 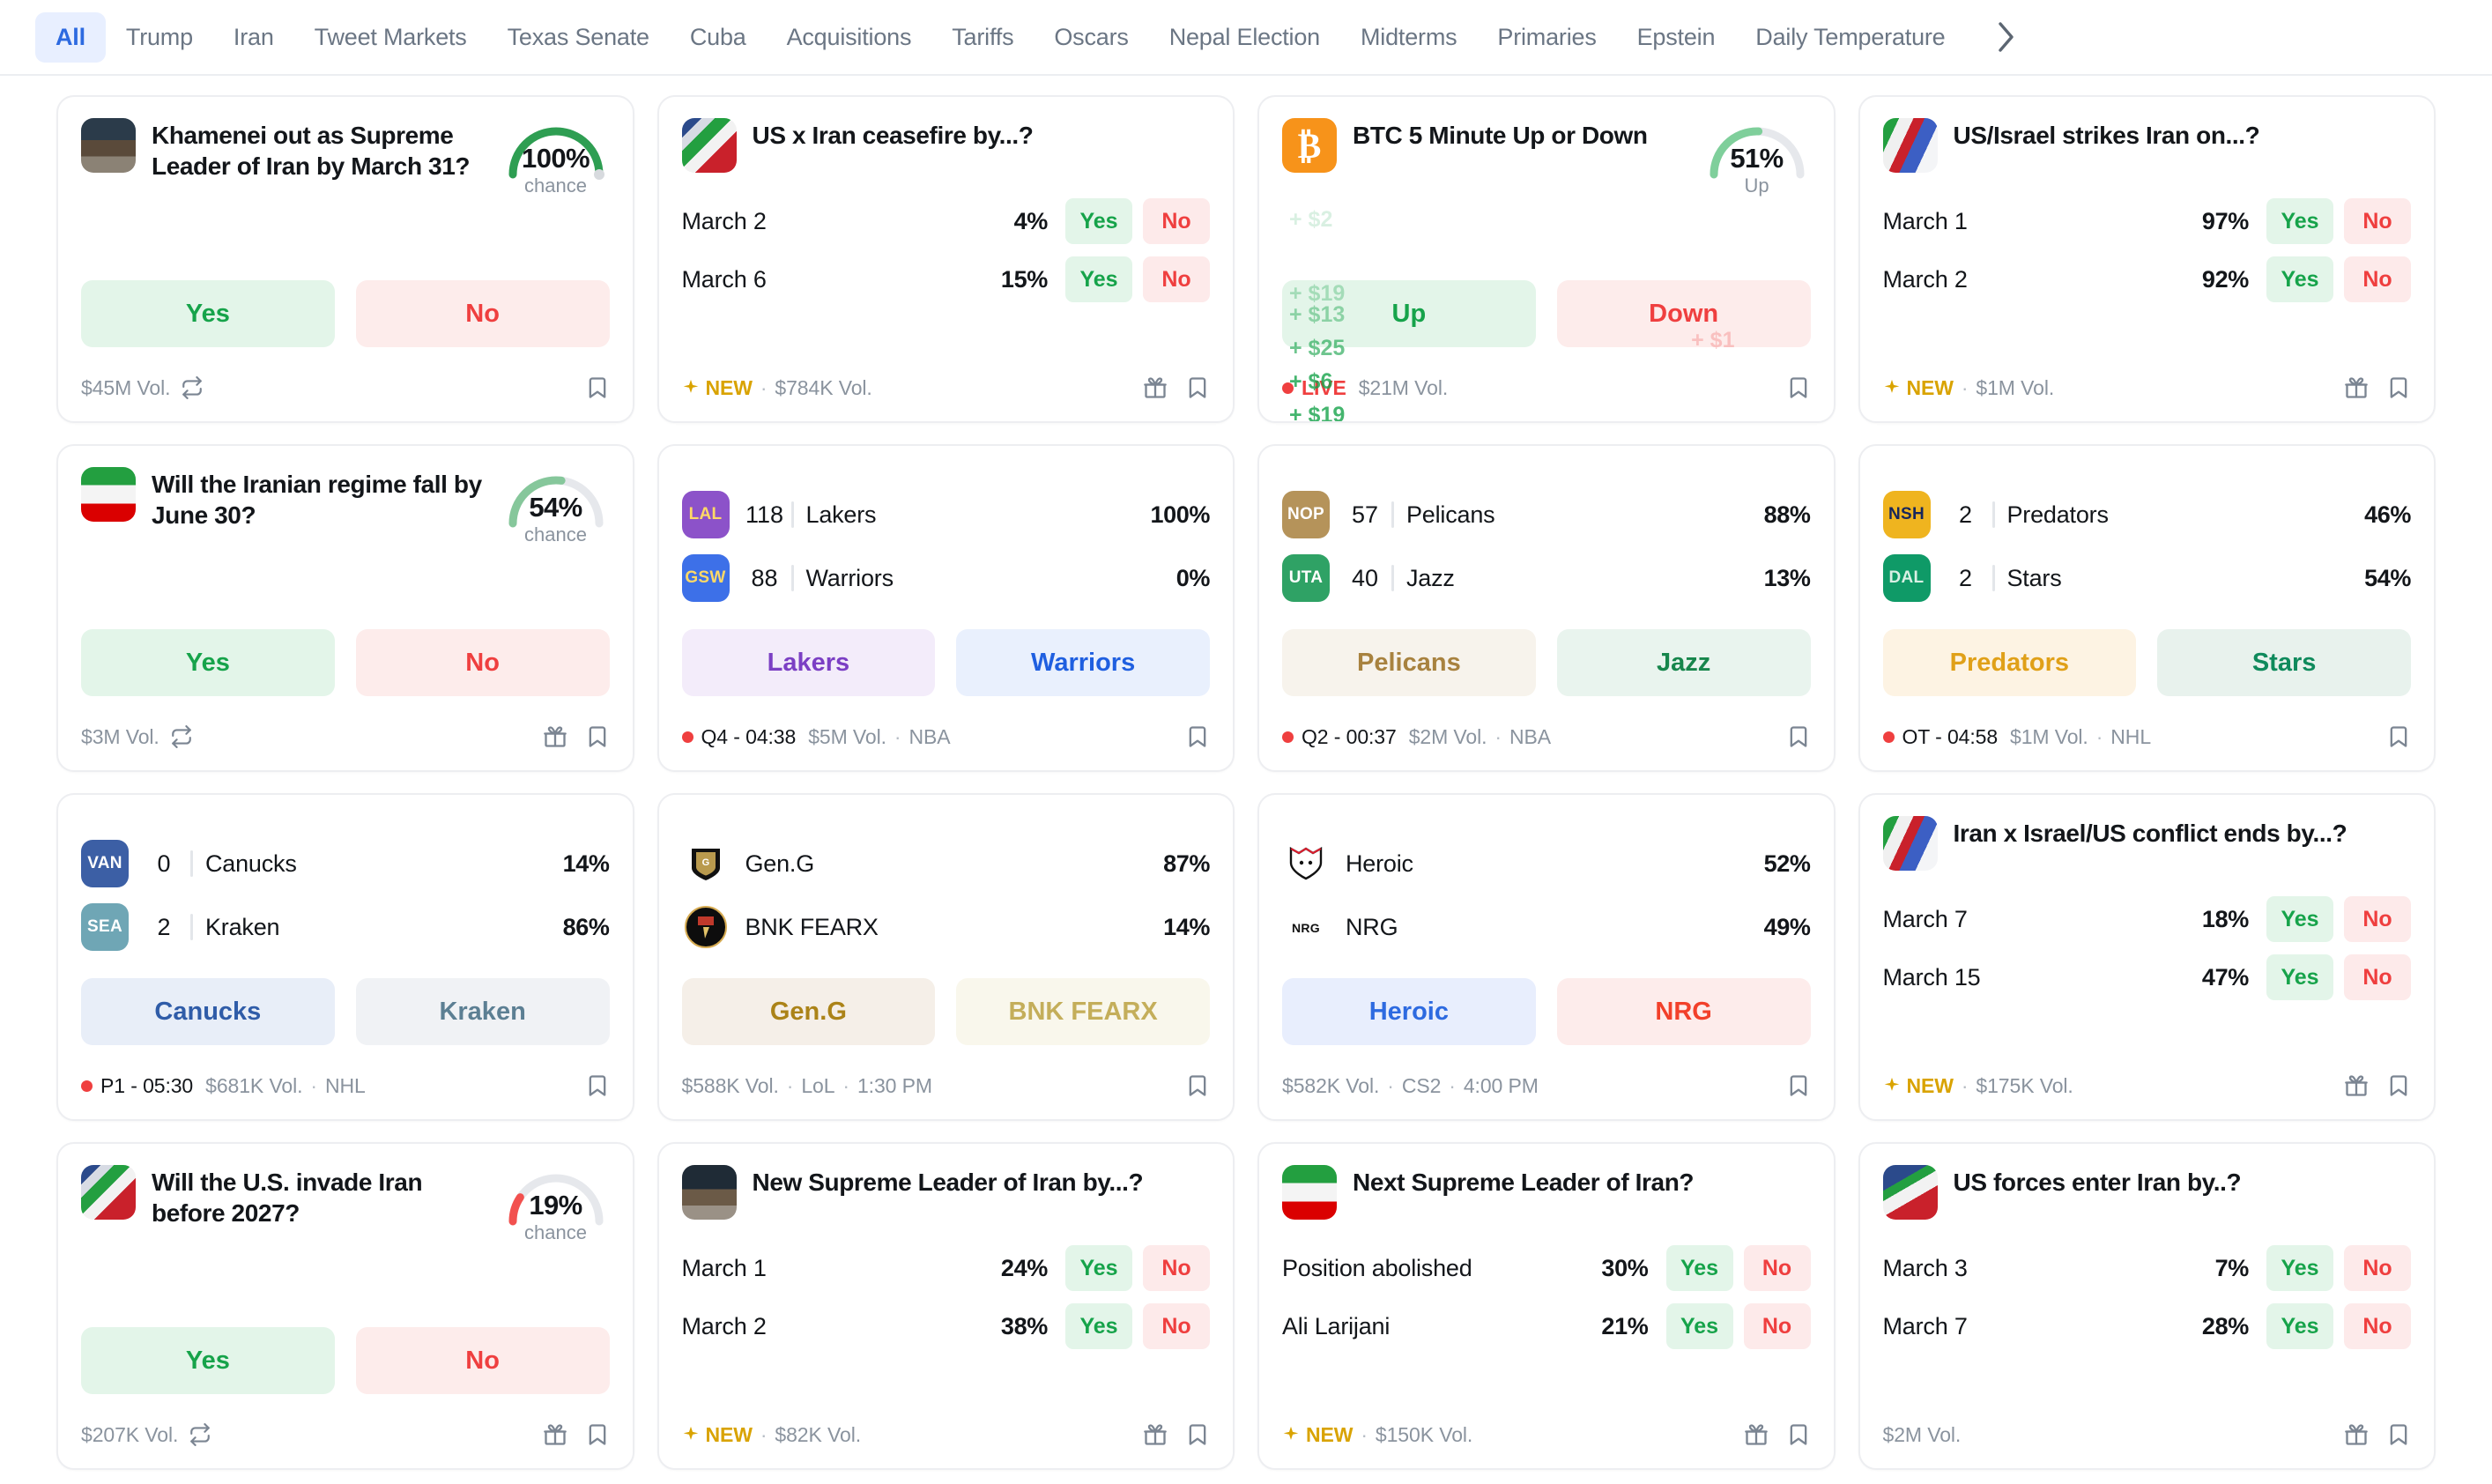 I want to click on outcome-row: March 3 7% Yes No, so click(x=2147, y=1268).